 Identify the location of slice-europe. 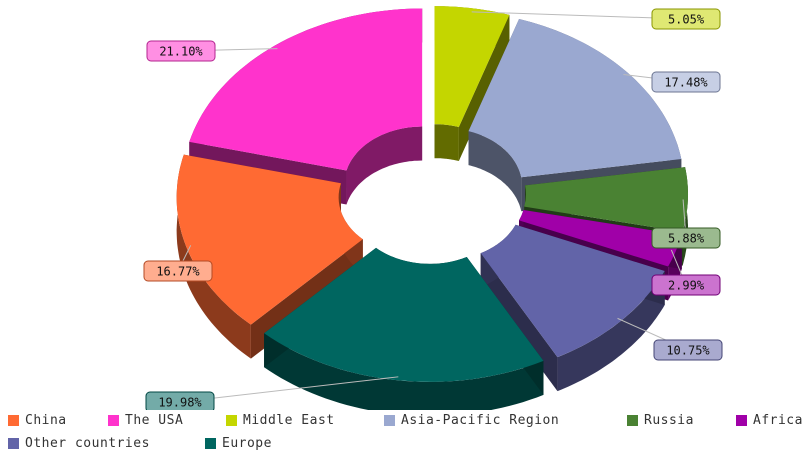
(404, 314).